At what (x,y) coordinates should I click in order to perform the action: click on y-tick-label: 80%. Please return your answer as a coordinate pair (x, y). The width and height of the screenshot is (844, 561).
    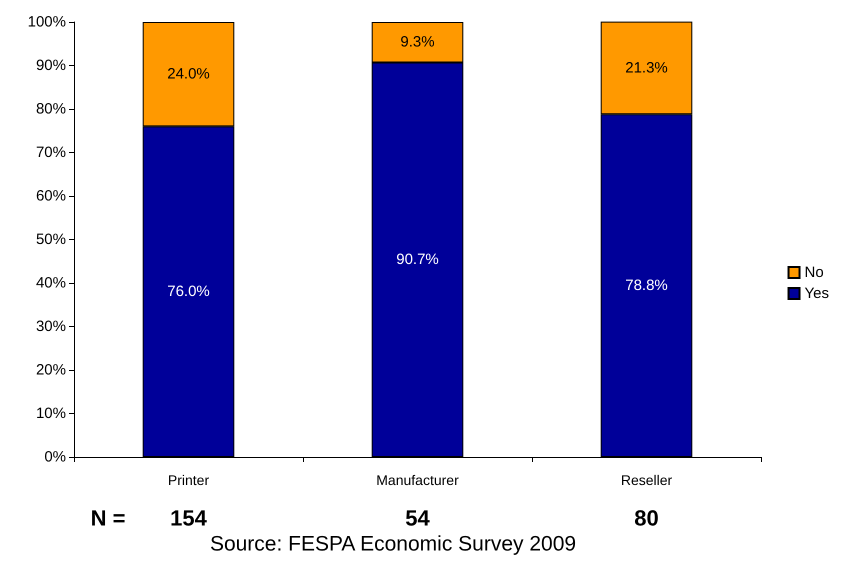
    Looking at the image, I should click on (51, 109).